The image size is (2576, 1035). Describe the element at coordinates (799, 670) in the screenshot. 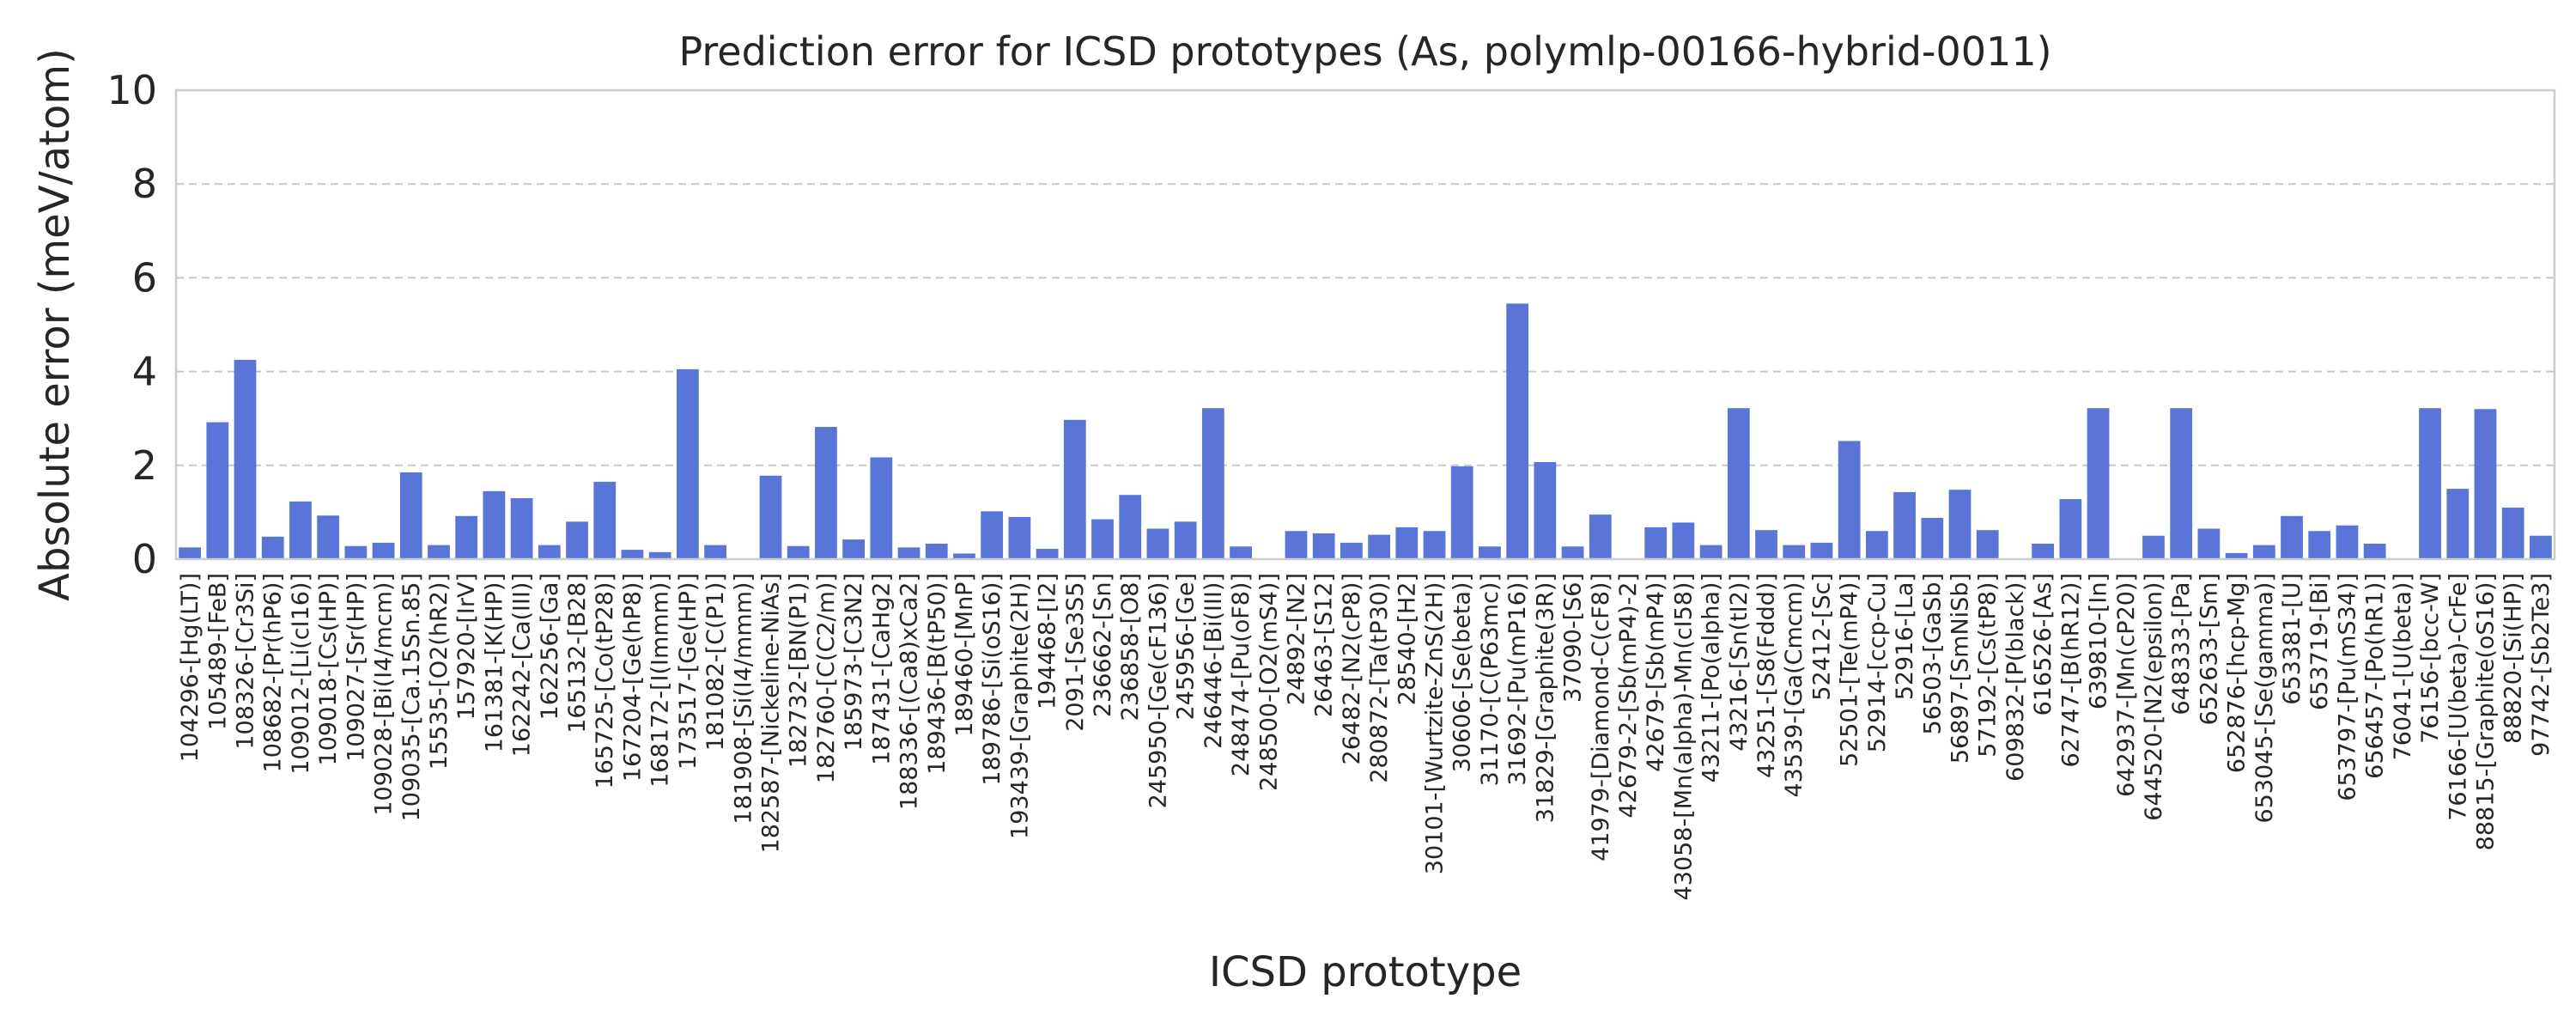

I see `x-tick-label: 182732-[BN(P1)]` at that location.